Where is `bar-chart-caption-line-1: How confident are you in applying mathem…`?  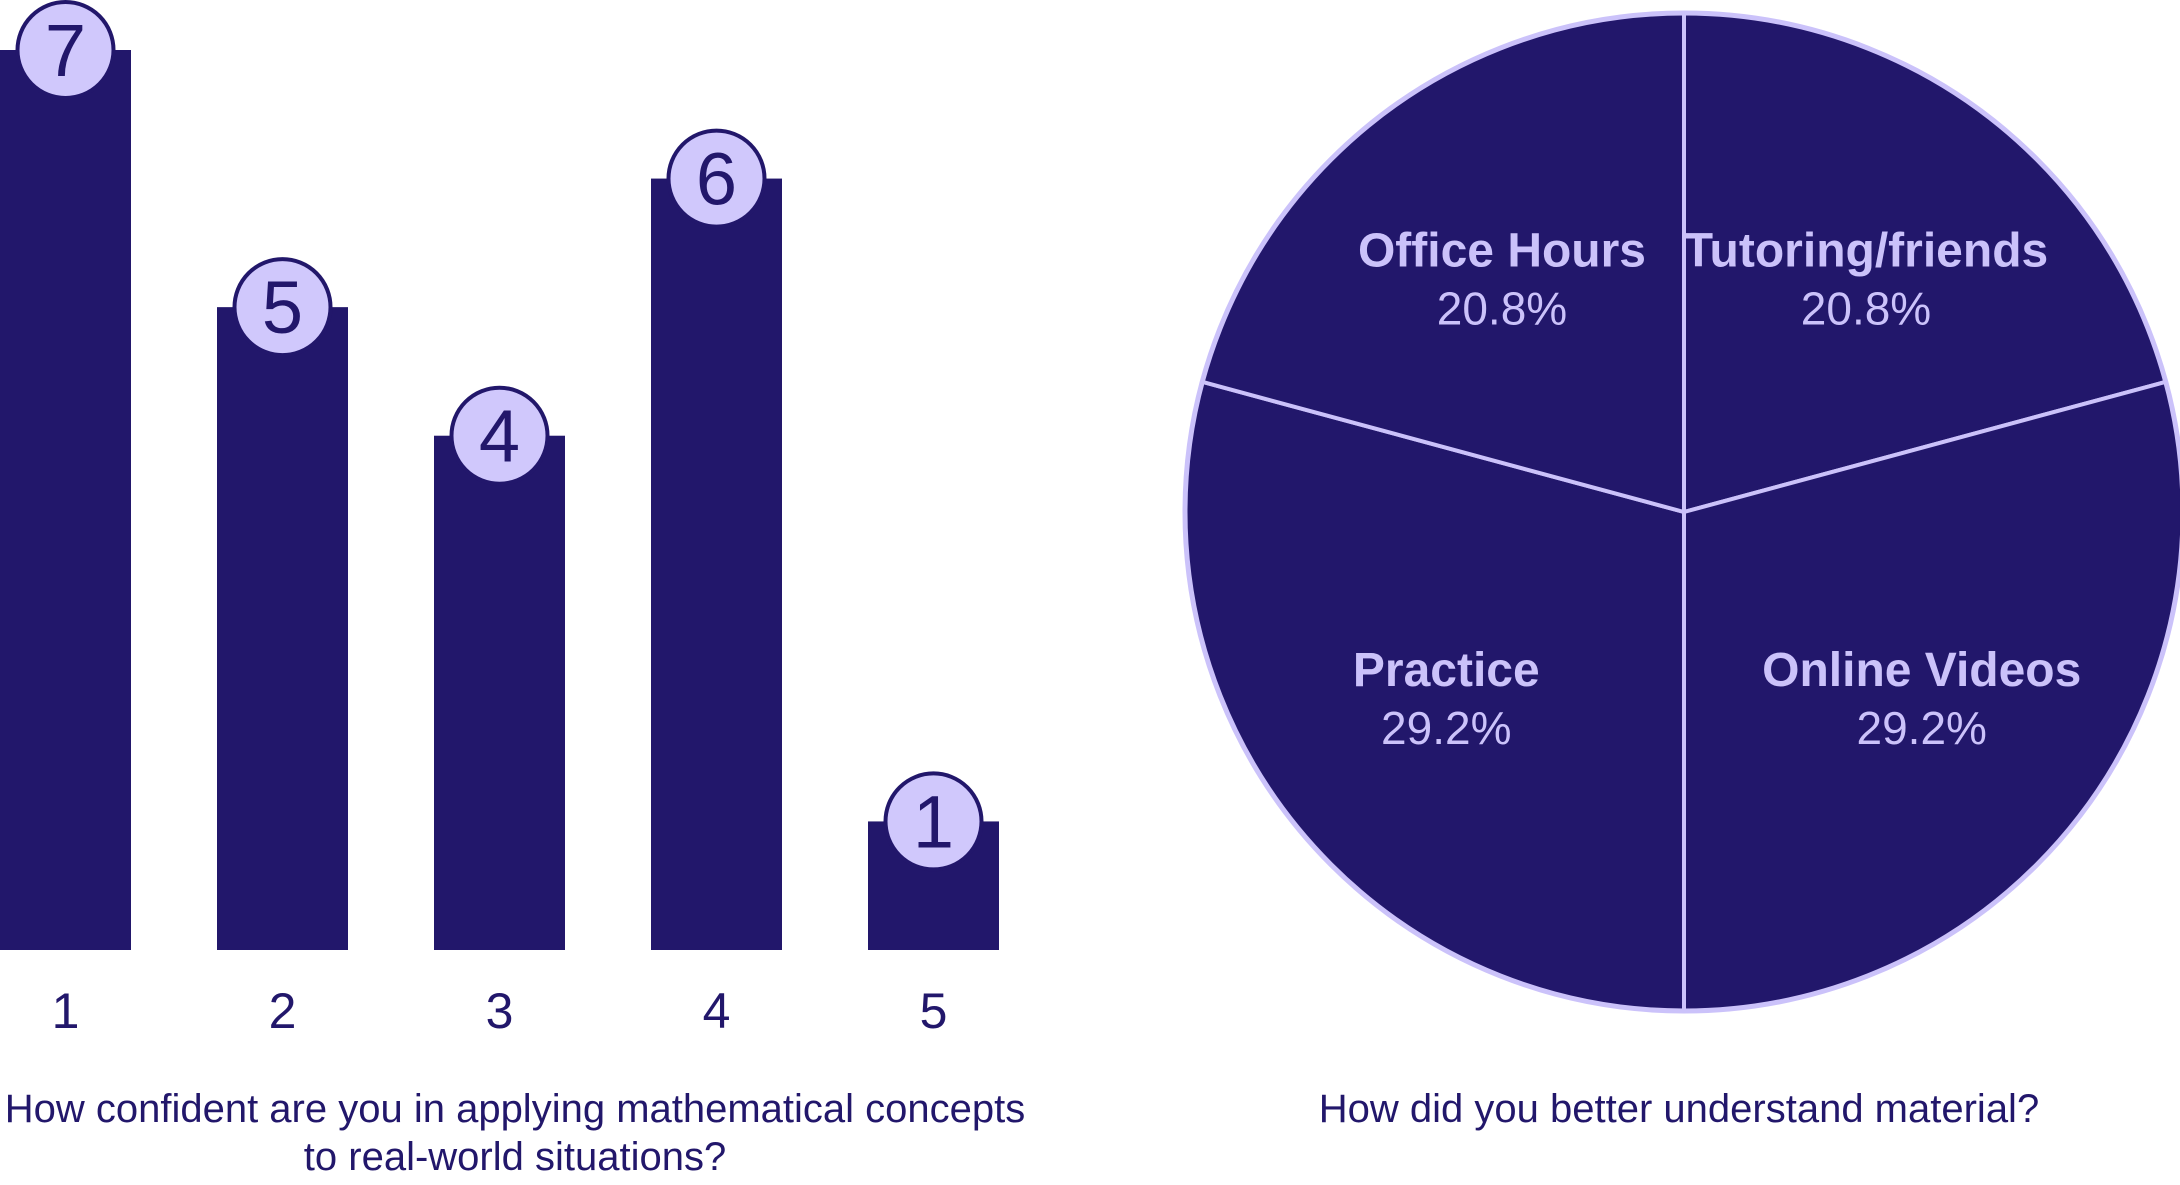 bar-chart-caption-line-1: How confident are you in applying mathem… is located at coordinates (515, 1109).